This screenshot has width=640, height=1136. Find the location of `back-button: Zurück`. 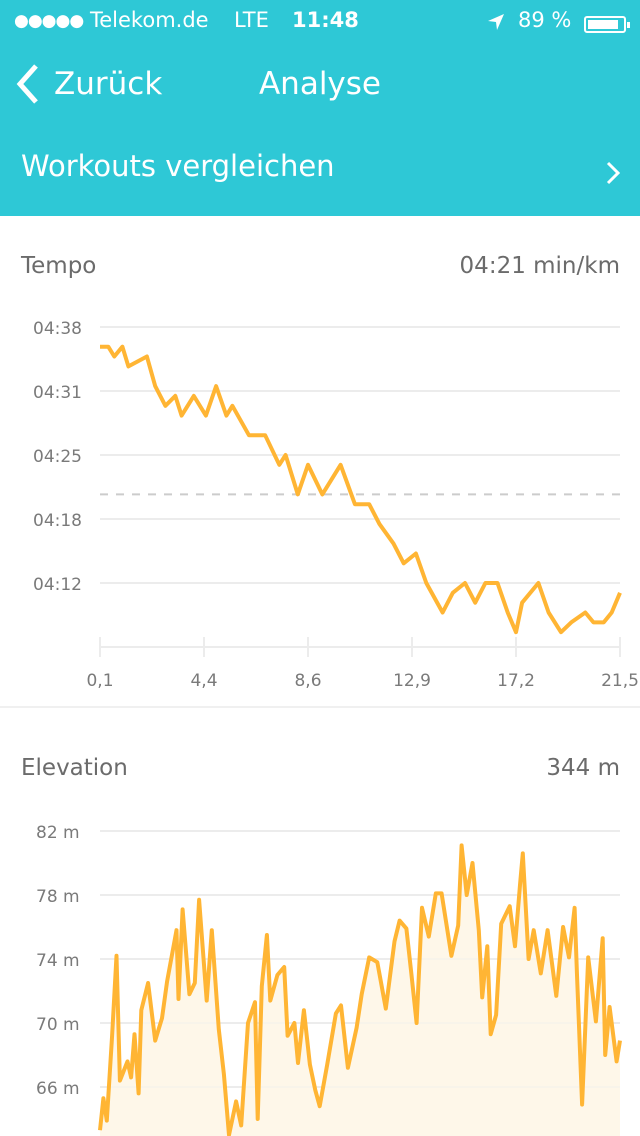

back-button: Zurück is located at coordinates (88, 84).